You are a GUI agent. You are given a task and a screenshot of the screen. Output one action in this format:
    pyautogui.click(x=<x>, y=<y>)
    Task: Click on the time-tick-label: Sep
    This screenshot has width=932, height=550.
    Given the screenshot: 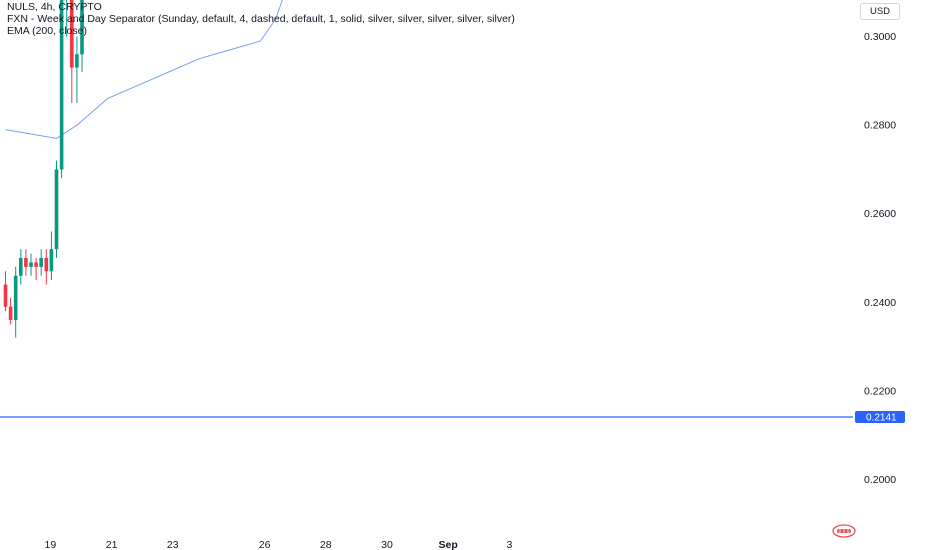 What is the action you would take?
    pyautogui.click(x=448, y=544)
    